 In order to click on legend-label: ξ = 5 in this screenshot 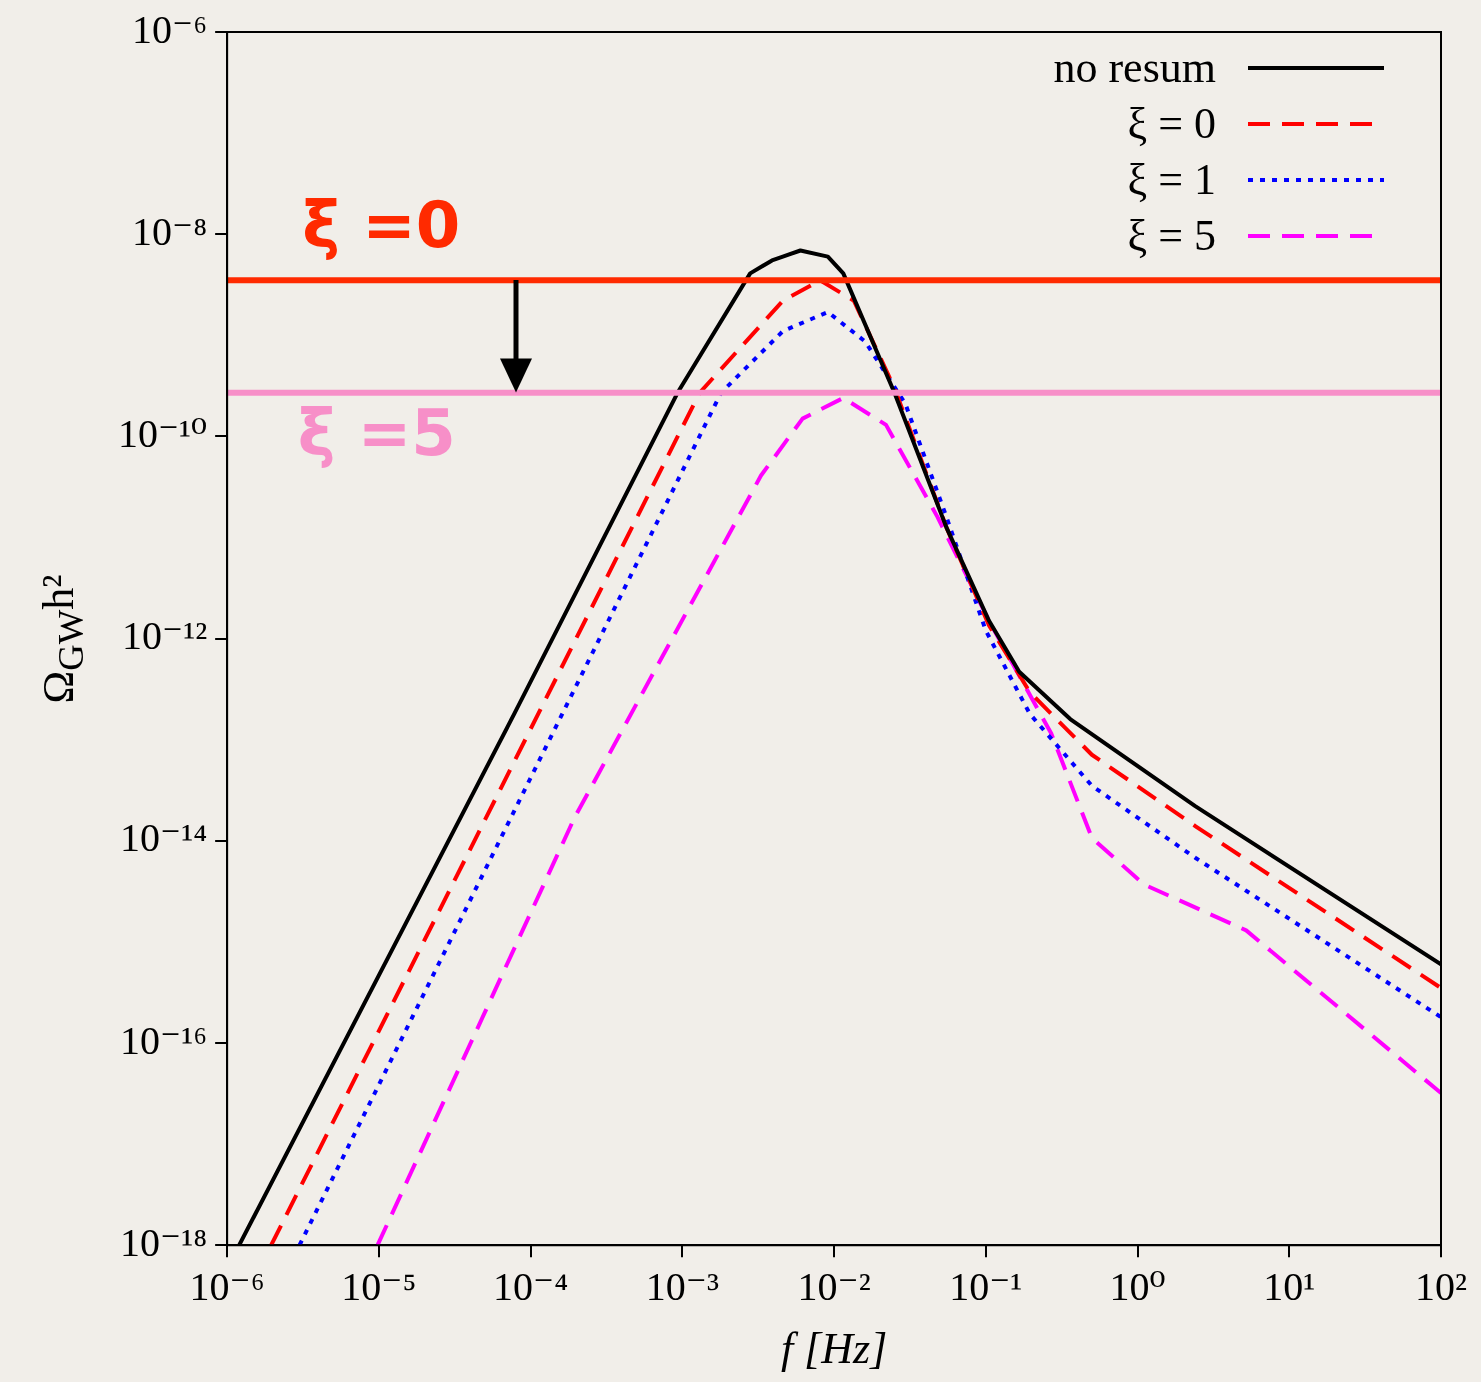, I will do `click(1171, 235)`.